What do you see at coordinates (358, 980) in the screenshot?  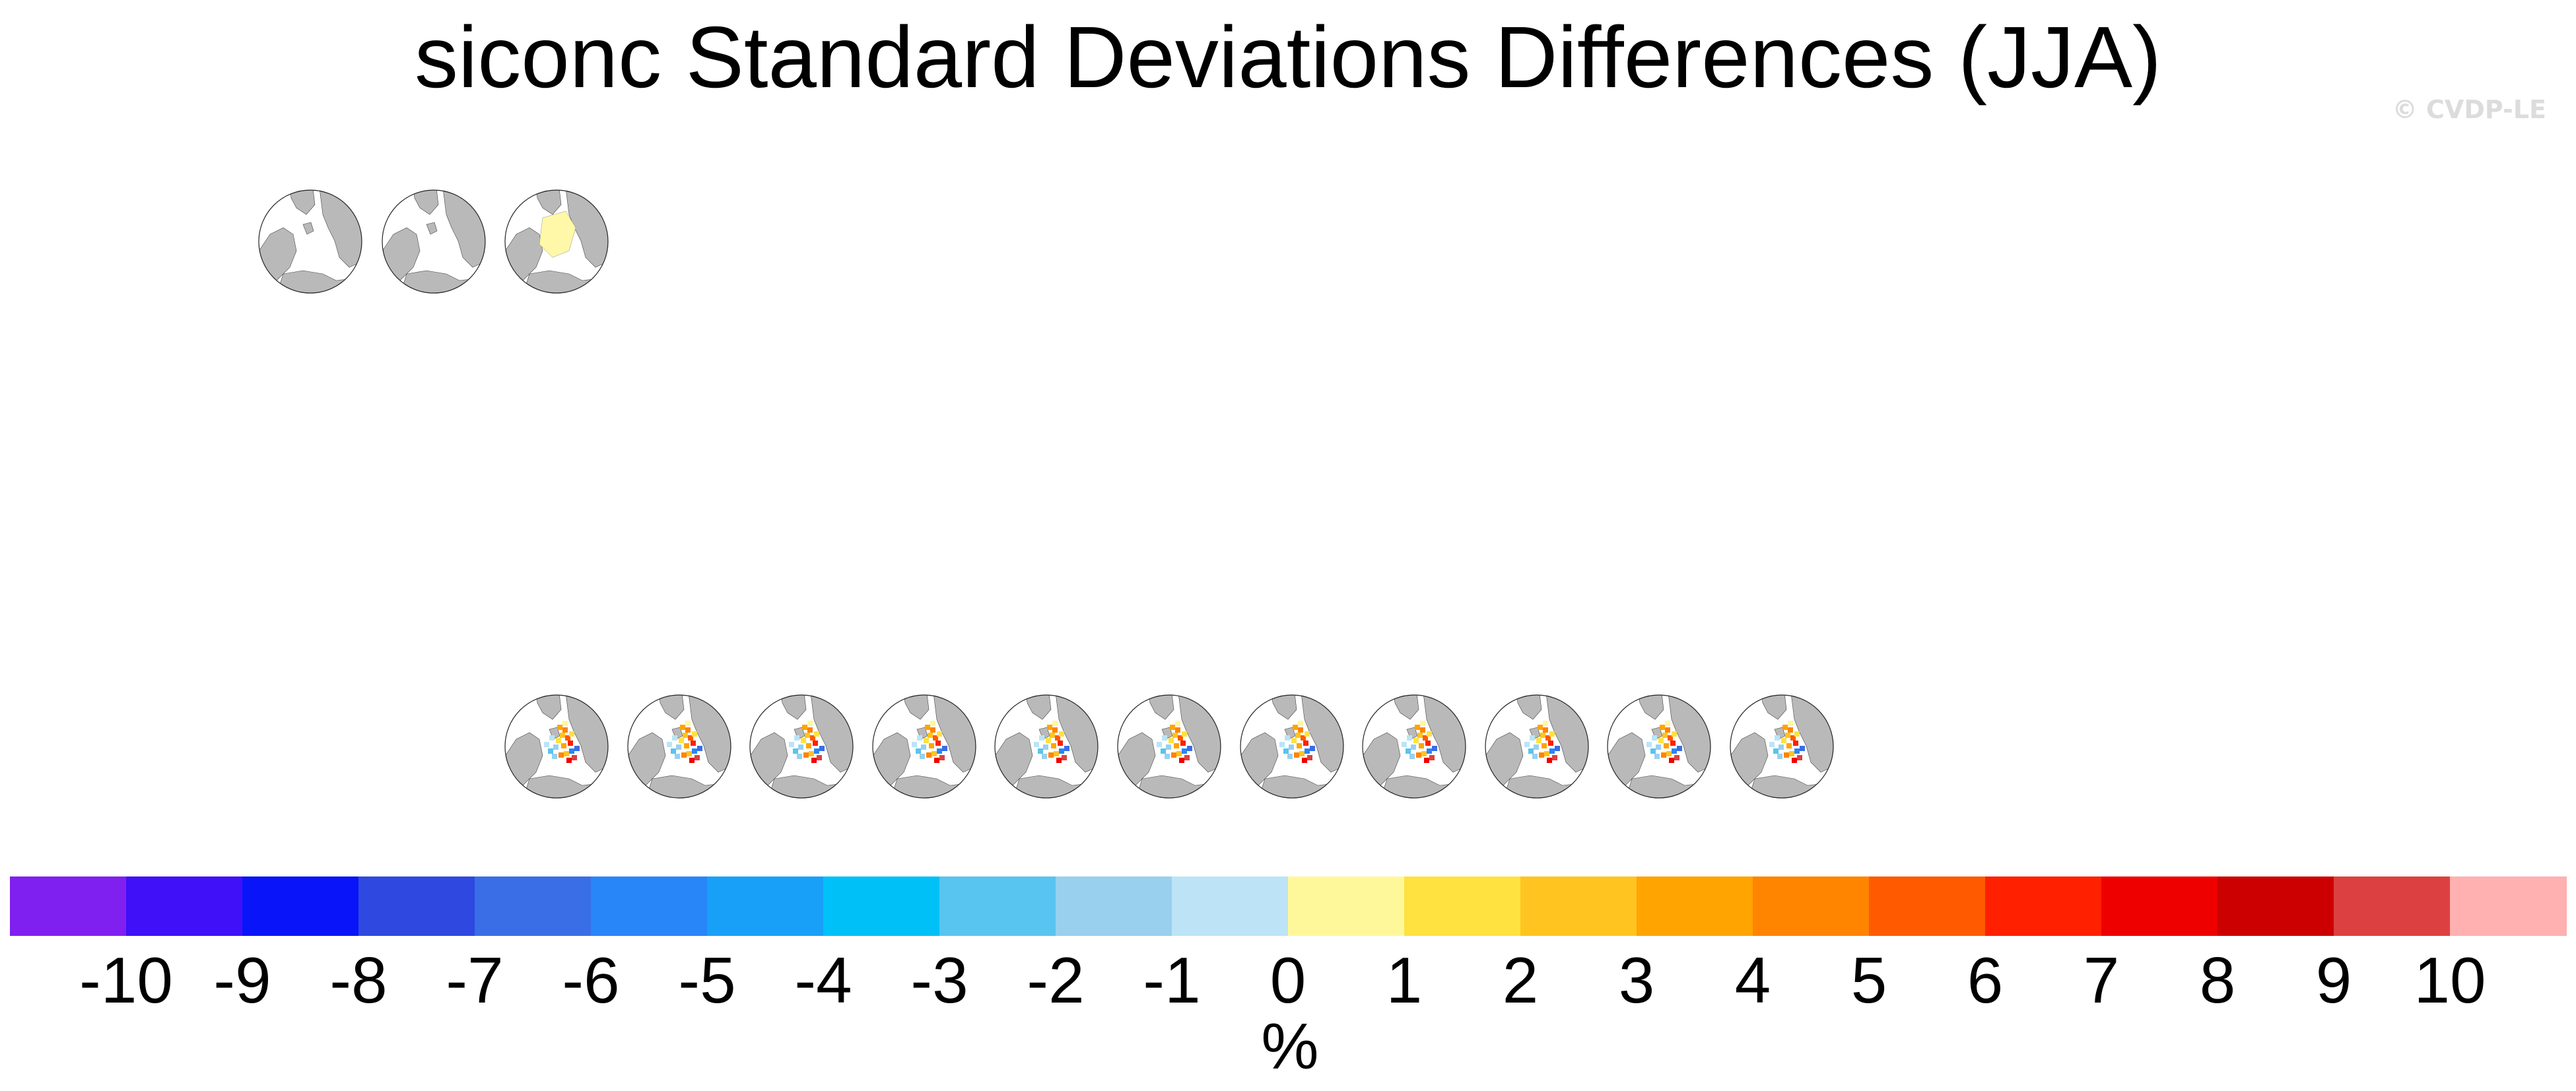 I see `colorbar-tick-label: -8` at bounding box center [358, 980].